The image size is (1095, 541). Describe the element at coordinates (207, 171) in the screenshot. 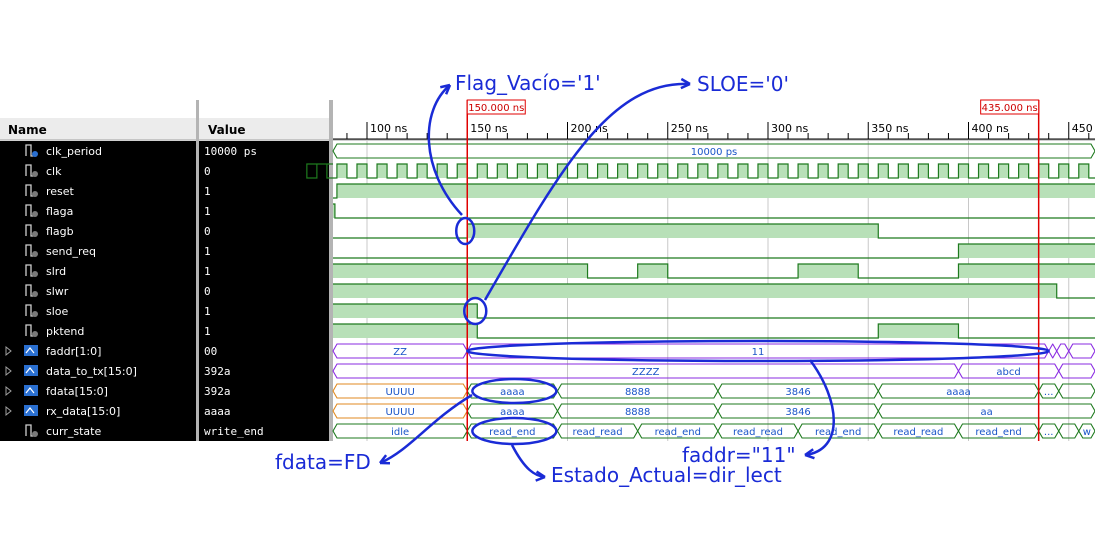

I see `signal-value: 0` at that location.